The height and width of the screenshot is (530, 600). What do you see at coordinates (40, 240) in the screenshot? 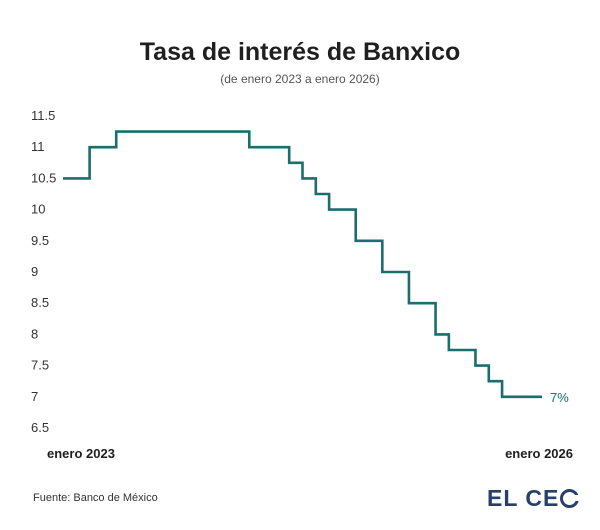
I see `y-tick-label: 9.5` at bounding box center [40, 240].